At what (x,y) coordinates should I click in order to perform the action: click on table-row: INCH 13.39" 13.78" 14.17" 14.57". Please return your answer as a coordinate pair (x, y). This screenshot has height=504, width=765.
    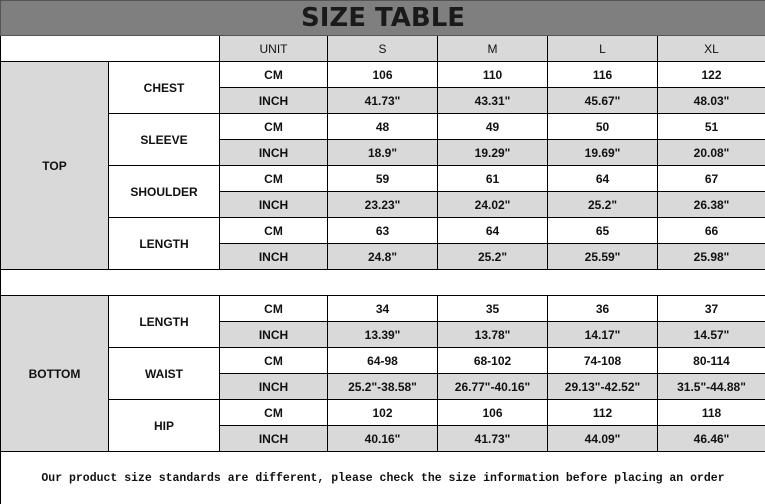
    Looking at the image, I should click on (383, 334).